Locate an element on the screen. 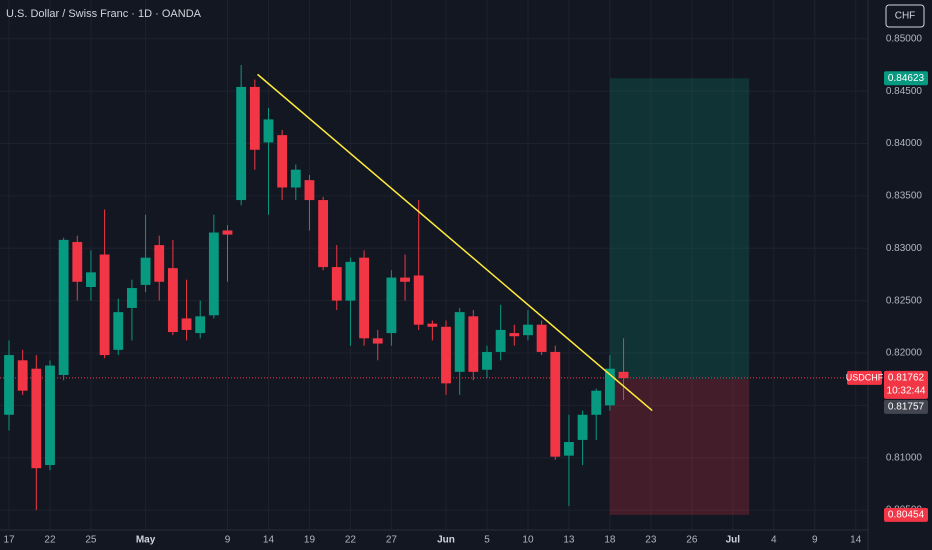 Image resolution: width=932 pixels, height=550 pixels. target-zone is located at coordinates (679, 229).